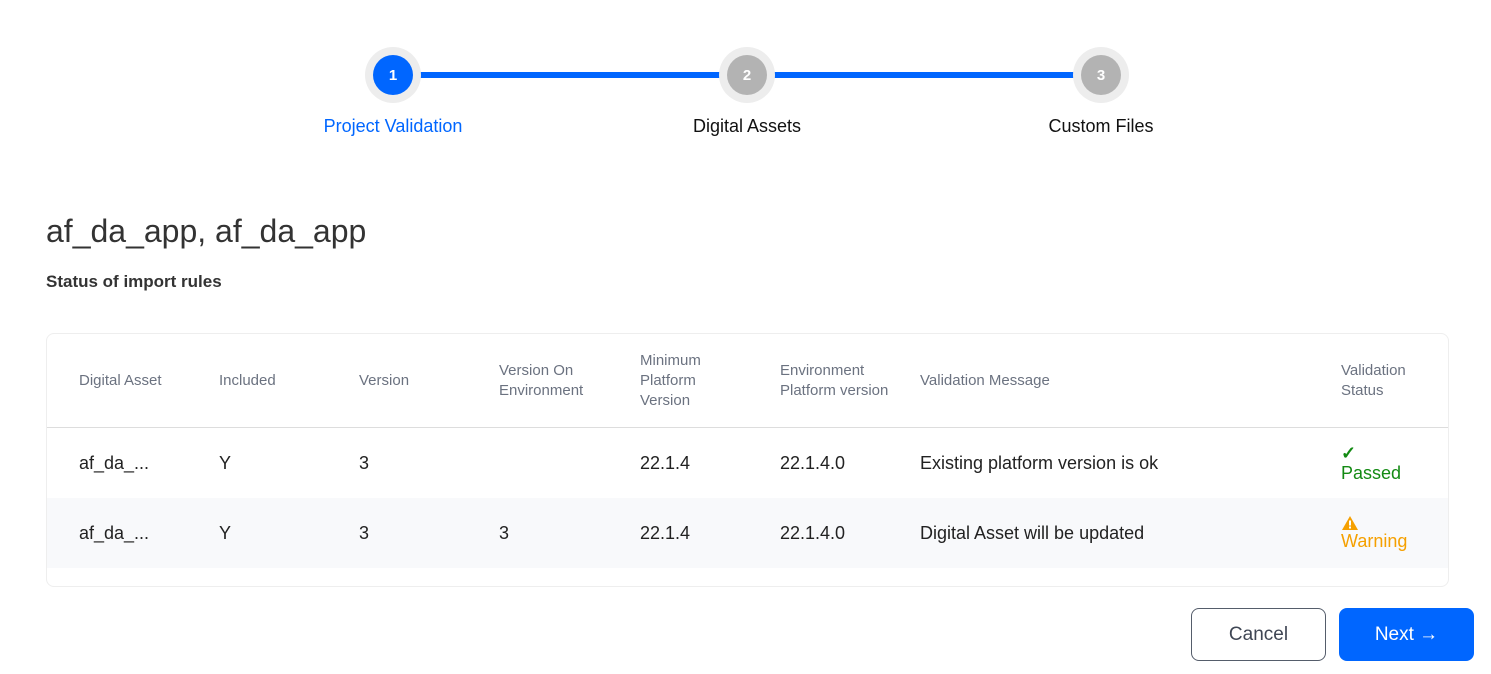 The width and height of the screenshot is (1491, 674). I want to click on step-3-indicator: 3, so click(1101, 75).